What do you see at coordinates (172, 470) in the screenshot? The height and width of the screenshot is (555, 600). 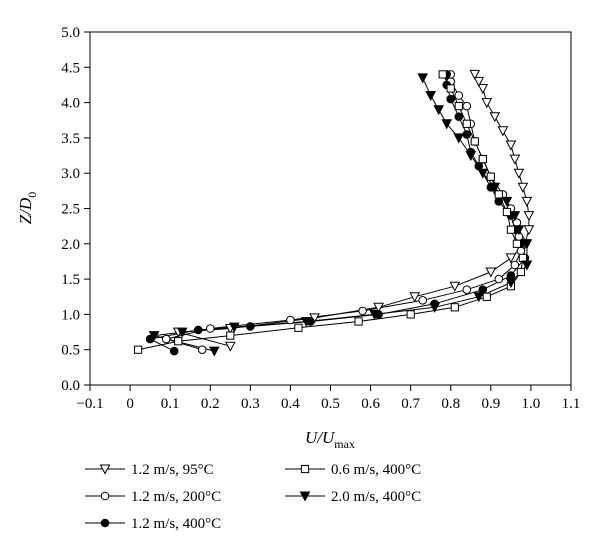 I see `legend-label: 1.2 m/s, 95°C` at bounding box center [172, 470].